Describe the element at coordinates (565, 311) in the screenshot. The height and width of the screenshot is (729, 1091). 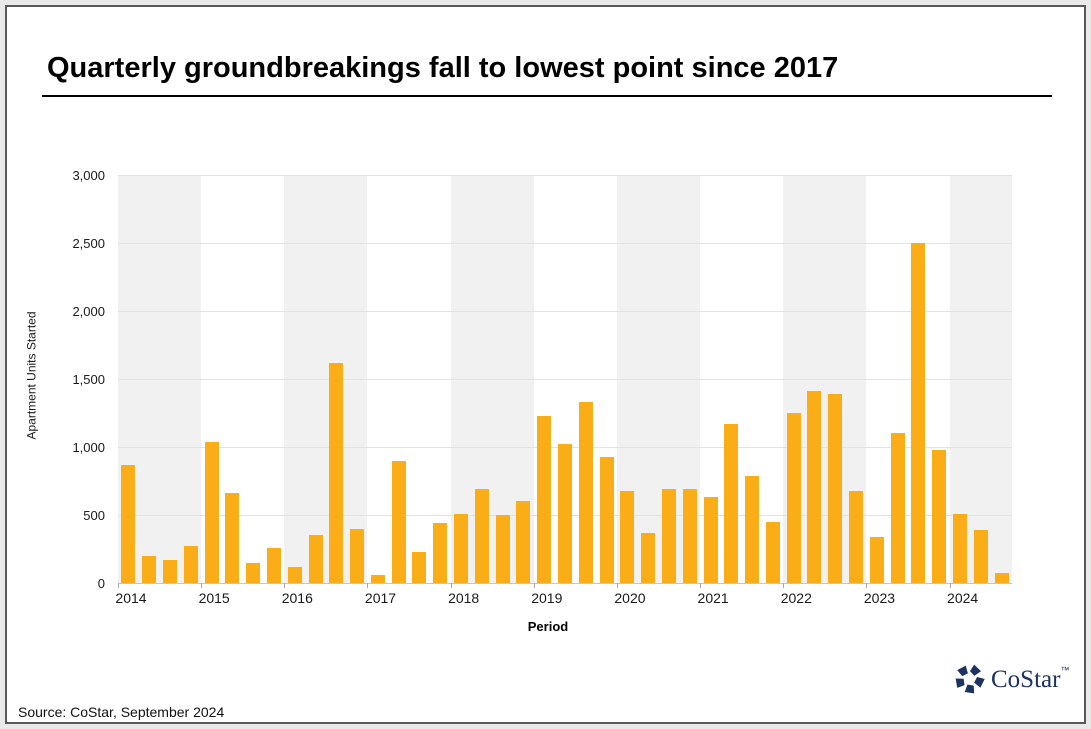
I see `gridline-2000` at that location.